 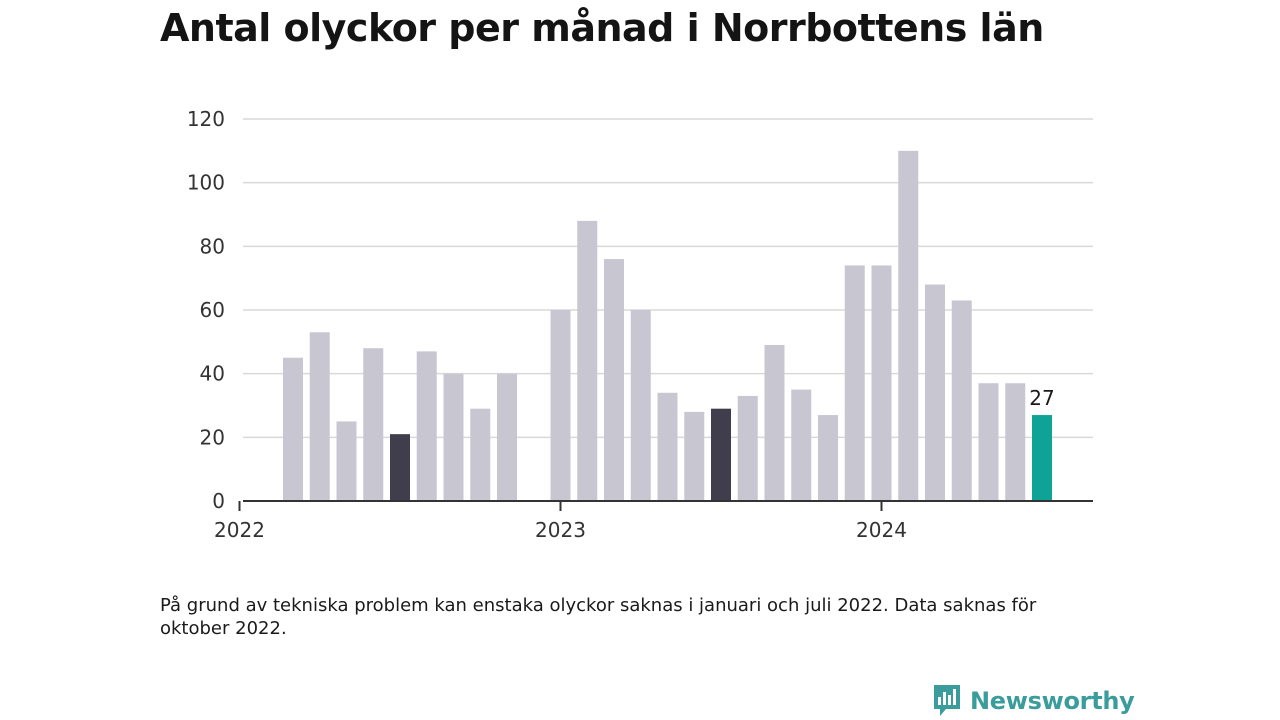 I want to click on x-tick-label: 2022, so click(x=239, y=530).